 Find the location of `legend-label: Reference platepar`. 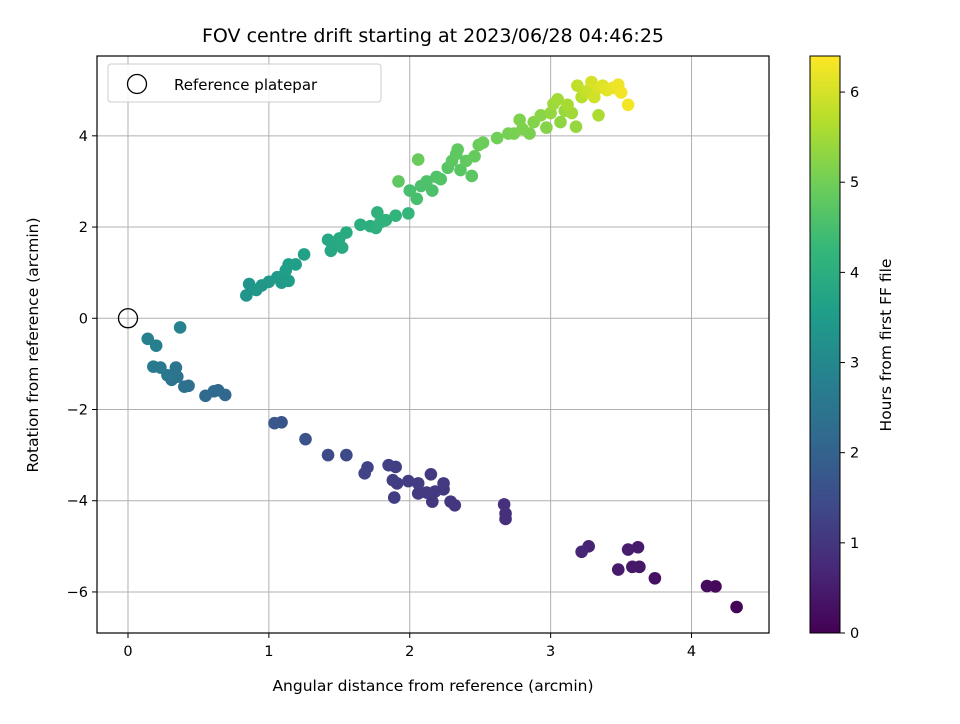

legend-label: Reference platepar is located at coordinates (246, 85).